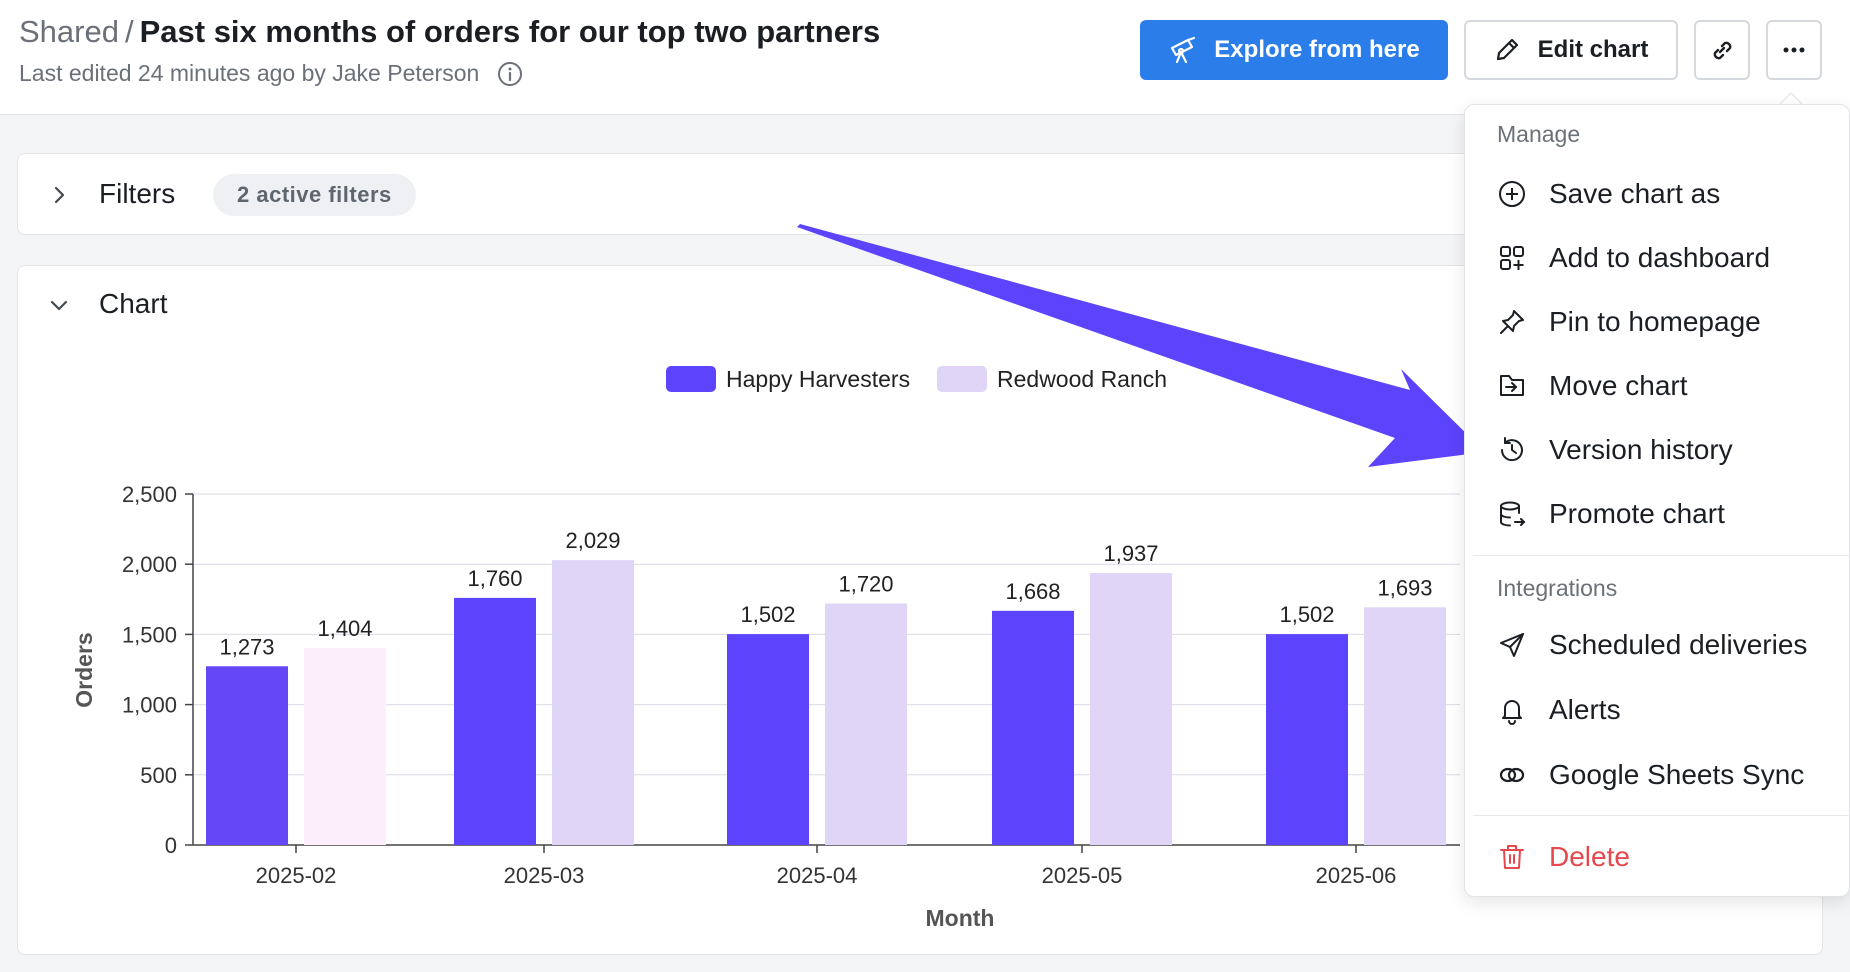 Image resolution: width=1850 pixels, height=972 pixels. I want to click on menu-item-google-sheets-sync: Google Sheets Sync, so click(1667, 775).